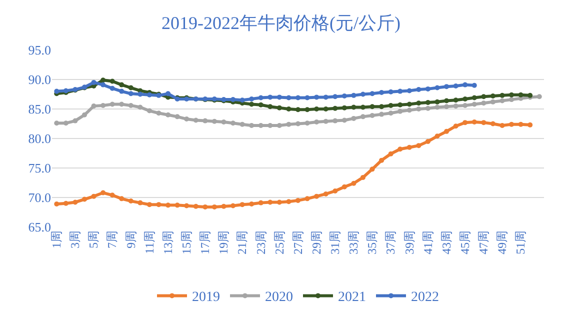 This screenshot has height=324, width=562. Describe the element at coordinates (57, 239) in the screenshot. I see `x-tick-label: 1周` at that location.